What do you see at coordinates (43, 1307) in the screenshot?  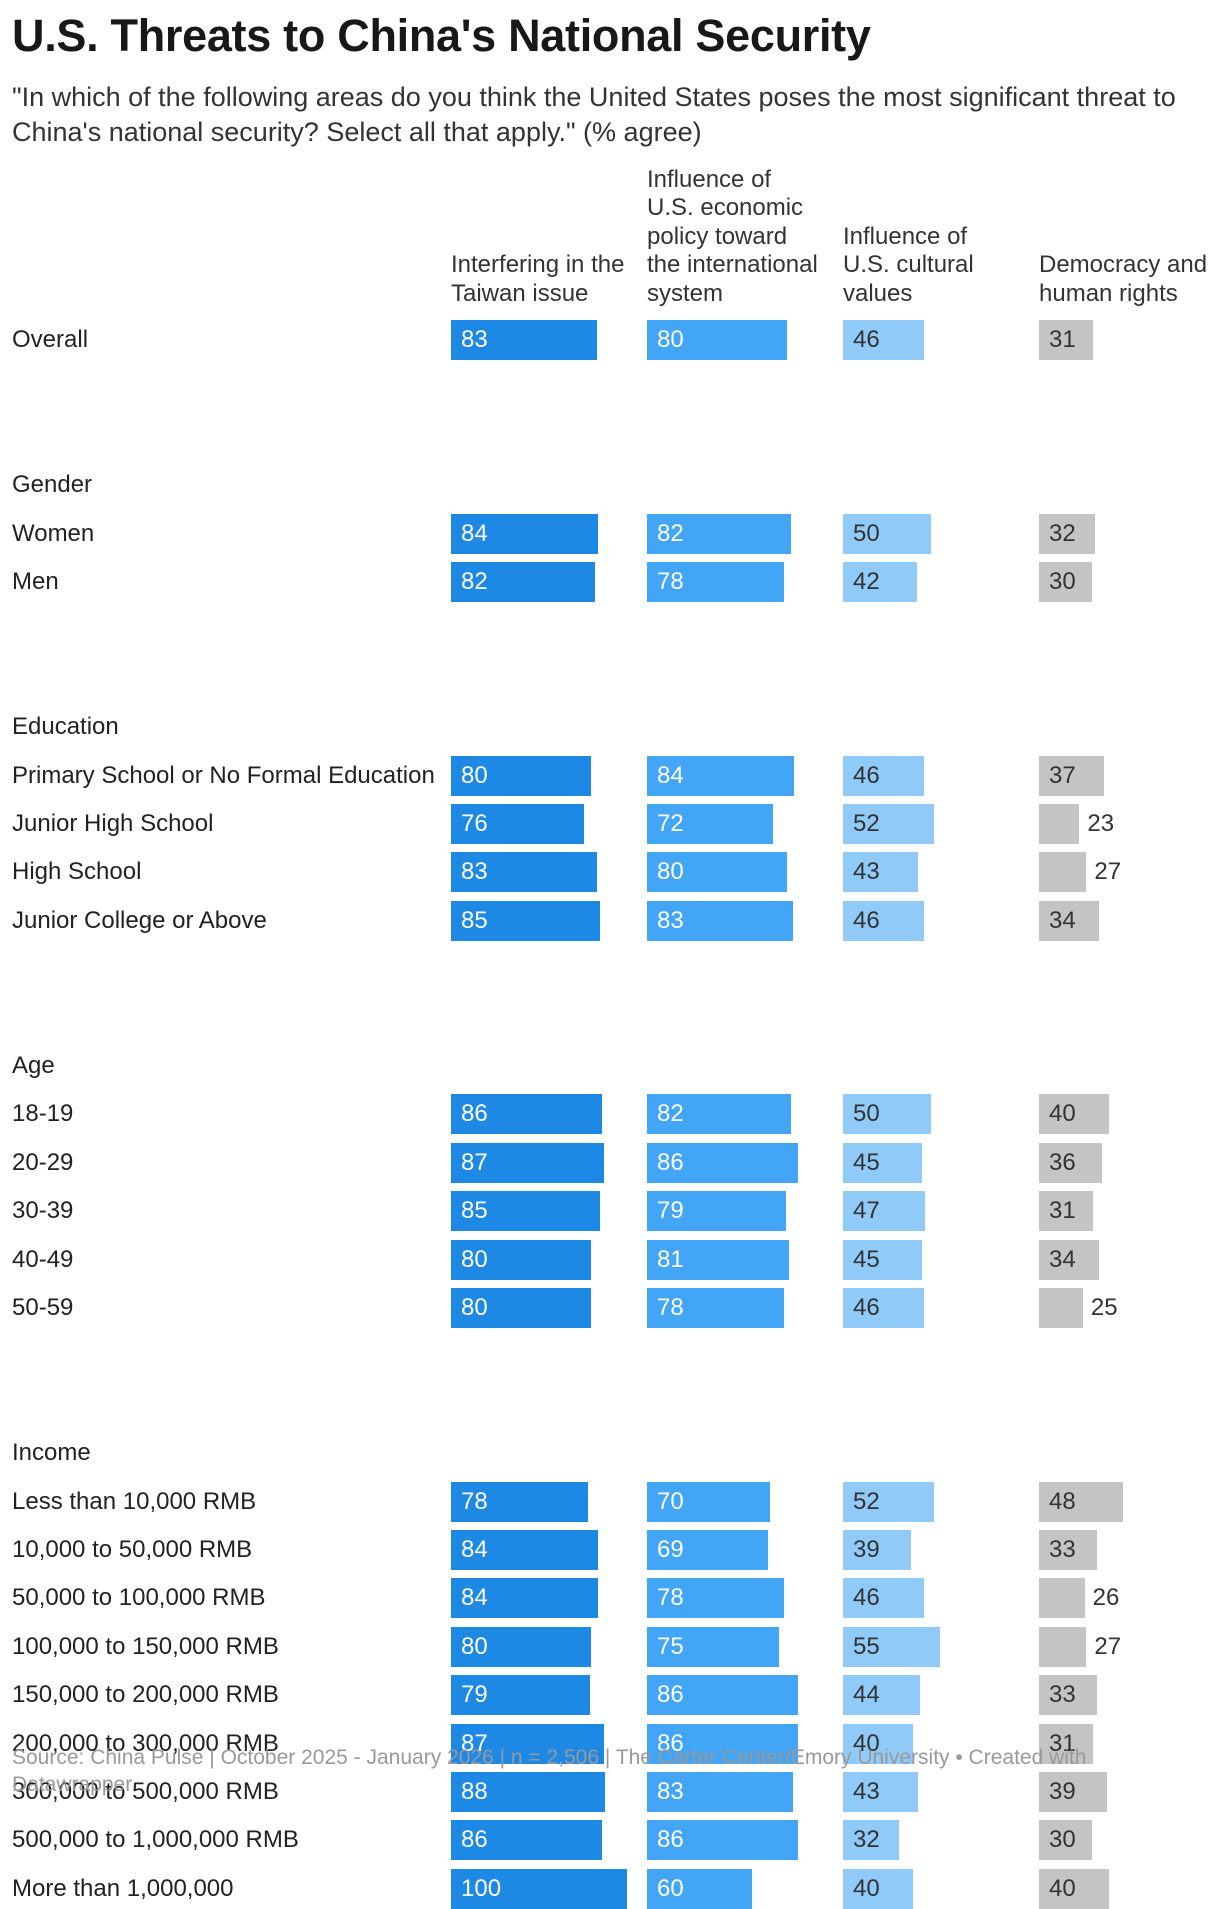 I see `row-label: 50-59` at bounding box center [43, 1307].